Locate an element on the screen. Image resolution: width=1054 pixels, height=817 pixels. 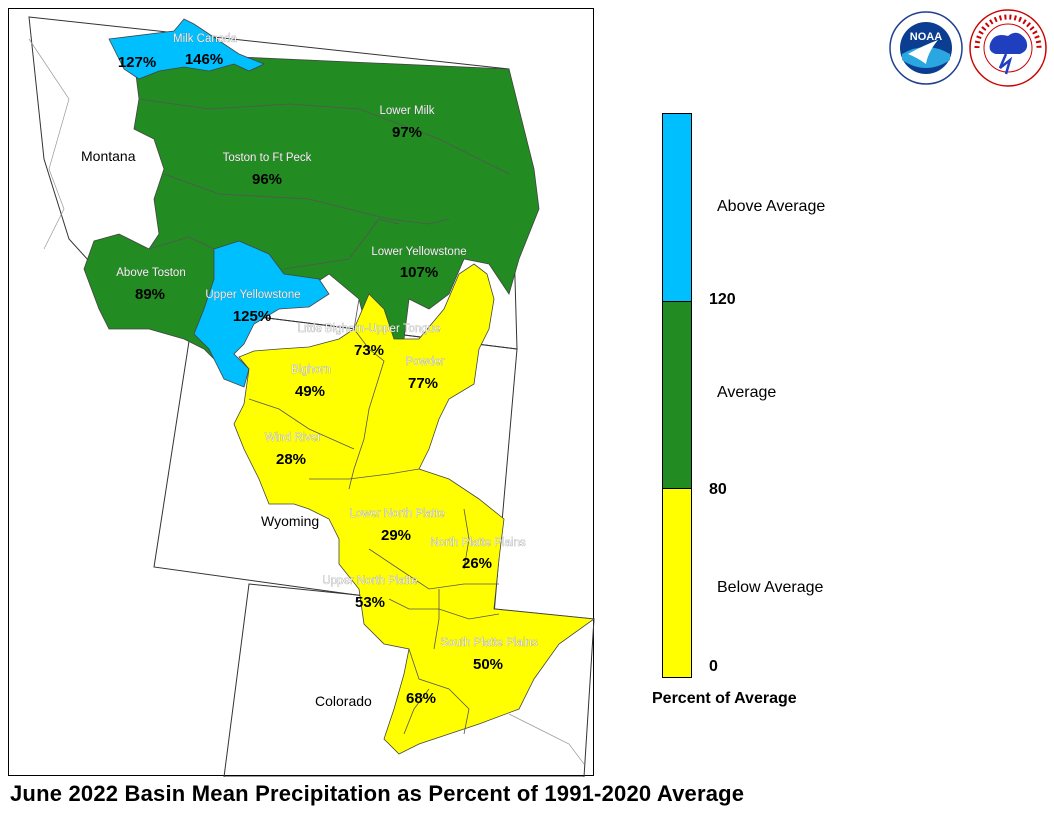
legend-title: Percent of Average is located at coordinates (724, 698).